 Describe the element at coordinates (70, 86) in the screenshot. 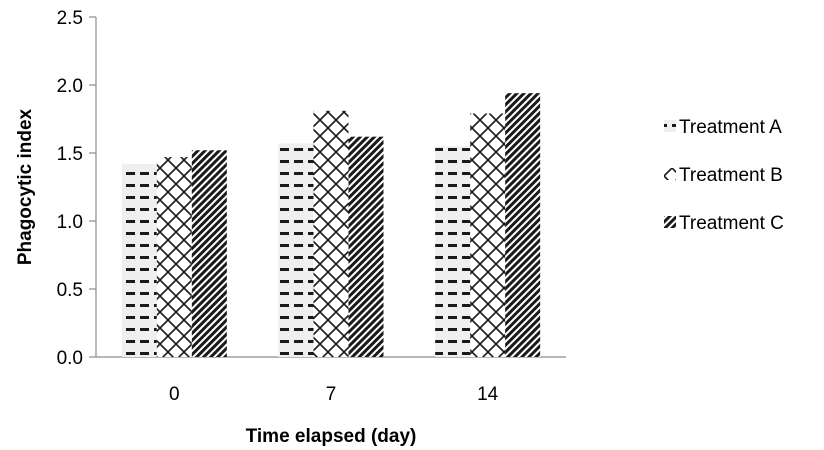

I see `y-tick-label: 2.0` at that location.